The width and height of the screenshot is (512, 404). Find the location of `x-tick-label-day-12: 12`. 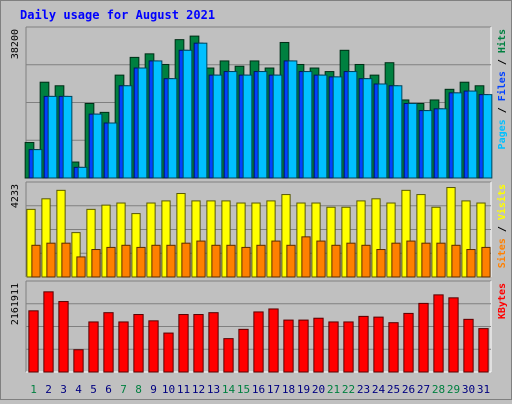

x-tick-label-day-12: 12 is located at coordinates (198, 389).